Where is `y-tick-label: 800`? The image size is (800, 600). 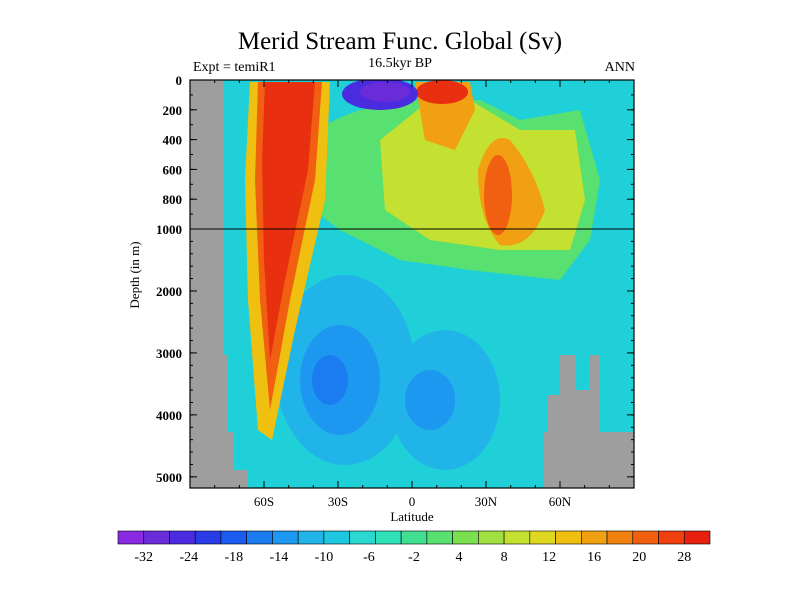 y-tick-label: 800 is located at coordinates (173, 199).